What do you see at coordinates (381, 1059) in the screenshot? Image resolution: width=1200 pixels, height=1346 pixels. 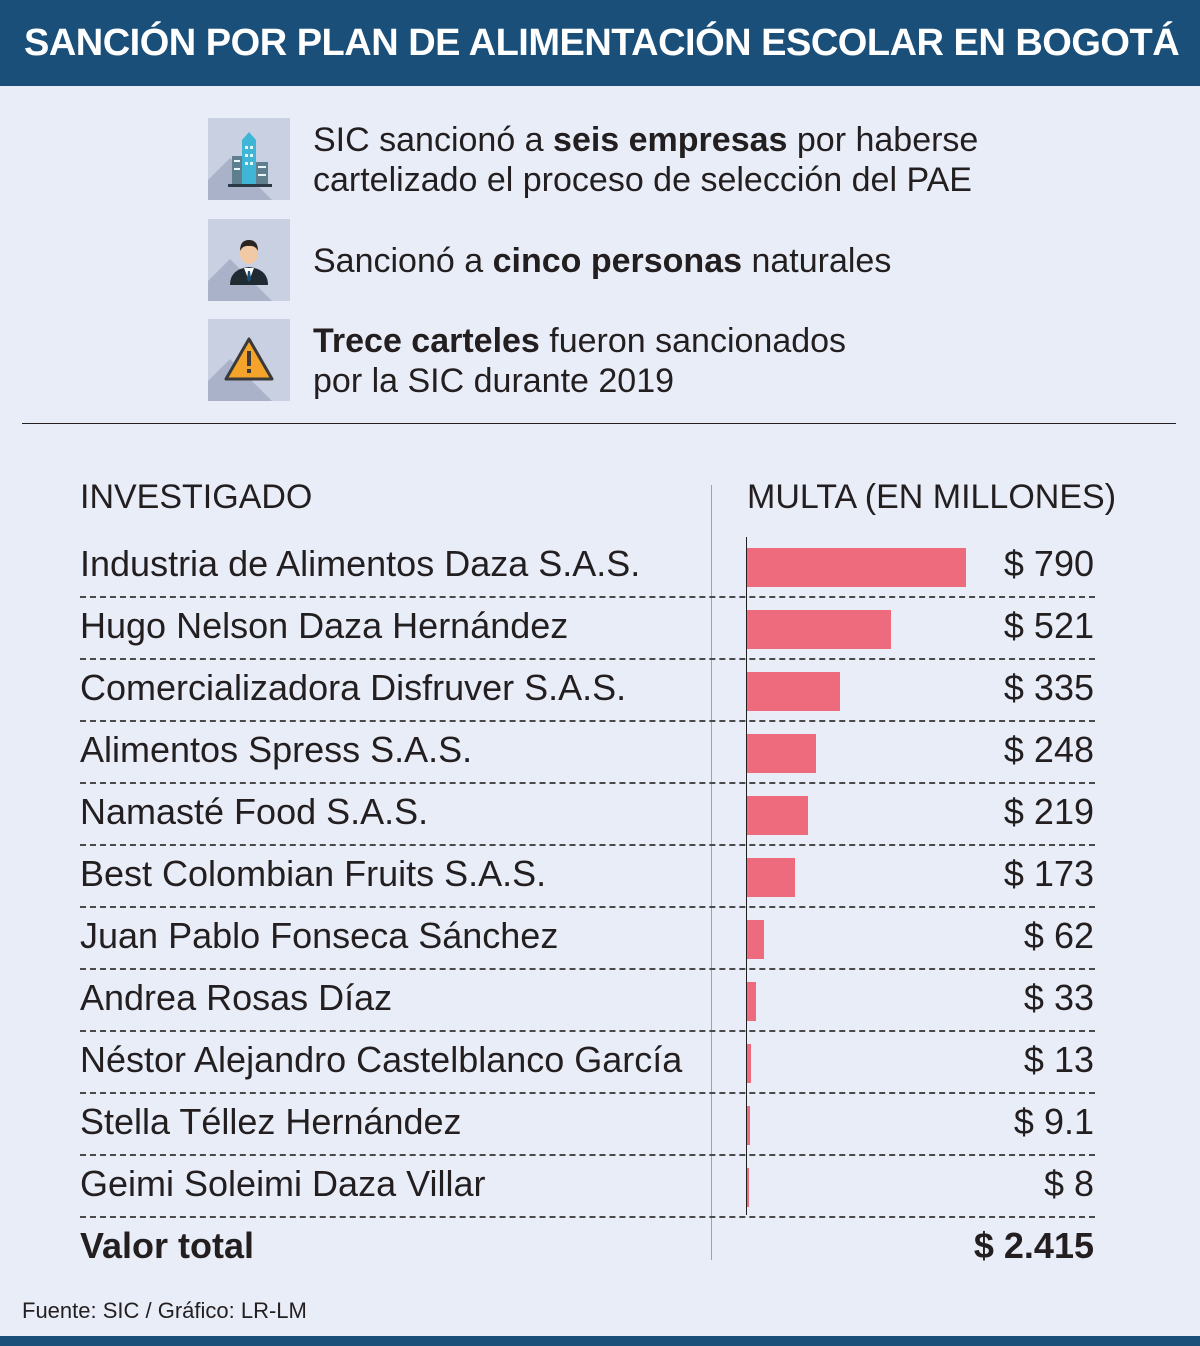 I see `category-label: Néstor Alejandro Castelblanco García` at bounding box center [381, 1059].